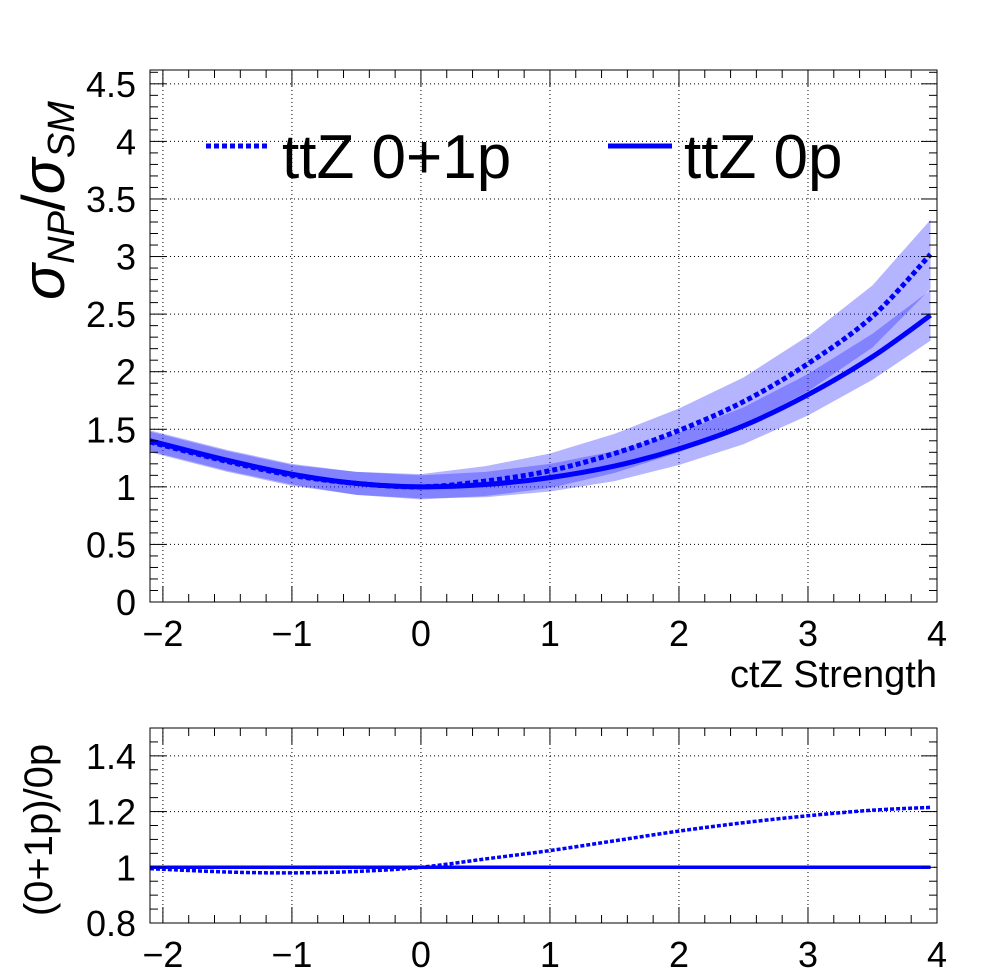 This screenshot has height=972, width=996. What do you see at coordinates (111, 199) in the screenshot?
I see `top-y-tick-label: 3.5` at bounding box center [111, 199].